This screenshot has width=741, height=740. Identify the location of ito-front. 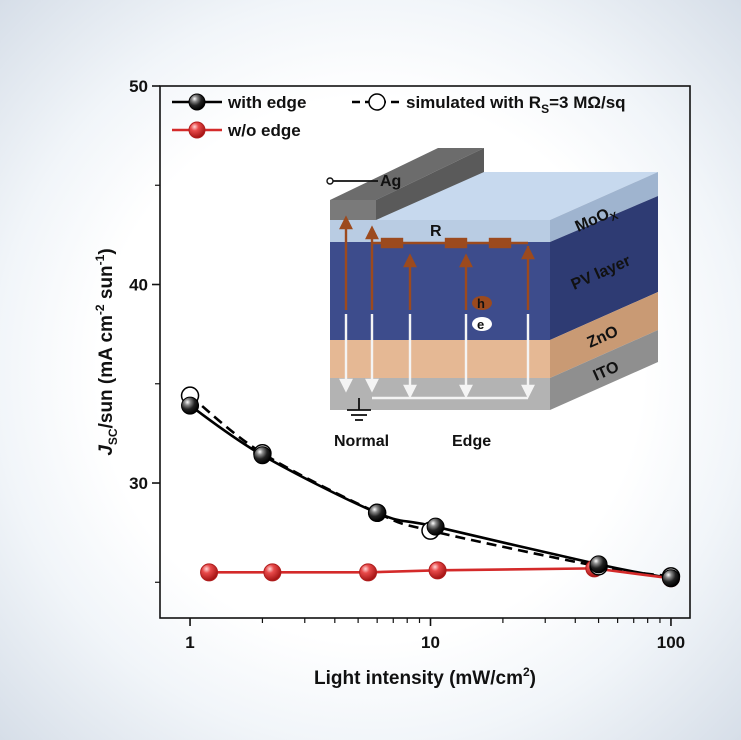
(440, 394).